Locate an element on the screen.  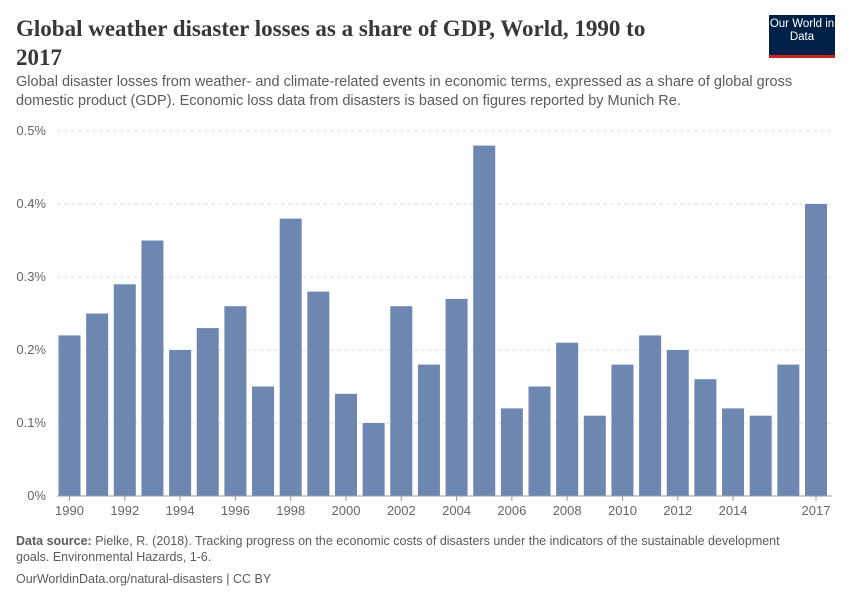
bar-2005 is located at coordinates (484, 320).